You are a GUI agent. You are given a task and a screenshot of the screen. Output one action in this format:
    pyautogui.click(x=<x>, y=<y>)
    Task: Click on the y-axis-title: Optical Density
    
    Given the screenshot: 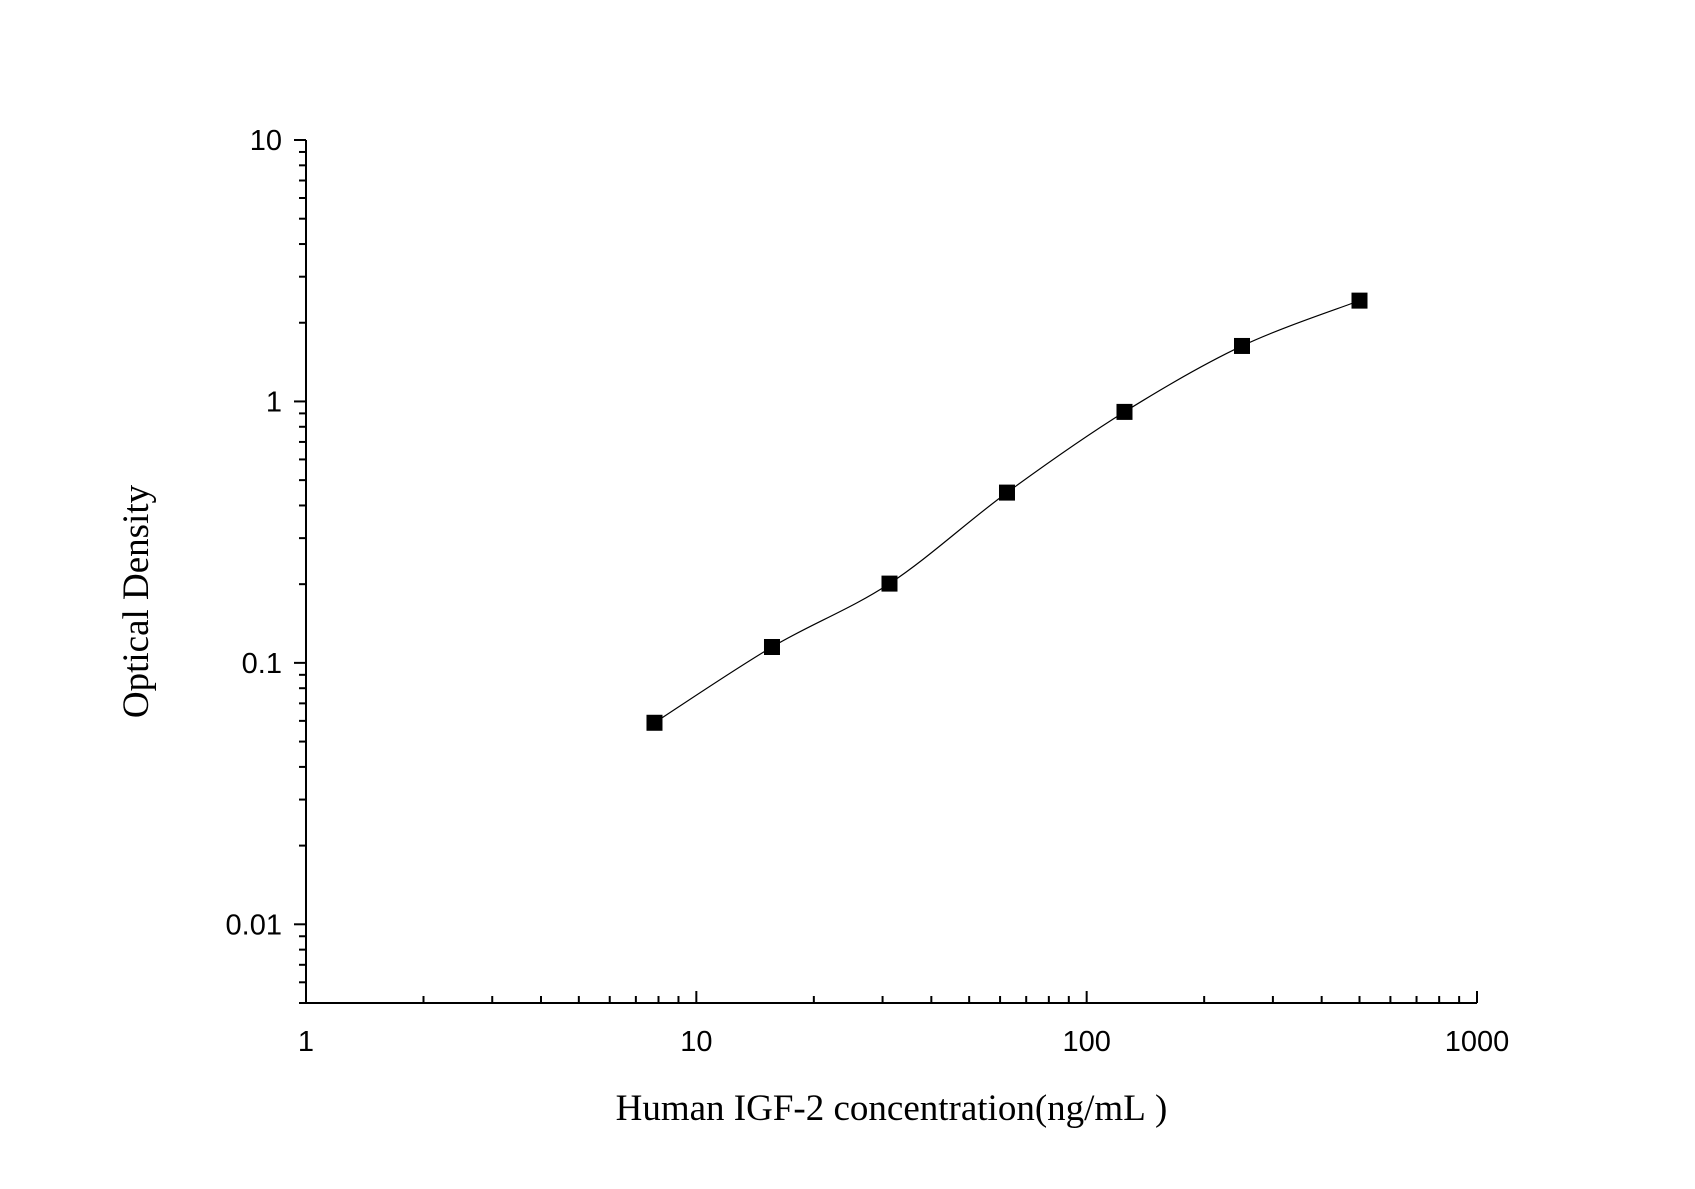 What is the action you would take?
    pyautogui.click(x=136, y=601)
    